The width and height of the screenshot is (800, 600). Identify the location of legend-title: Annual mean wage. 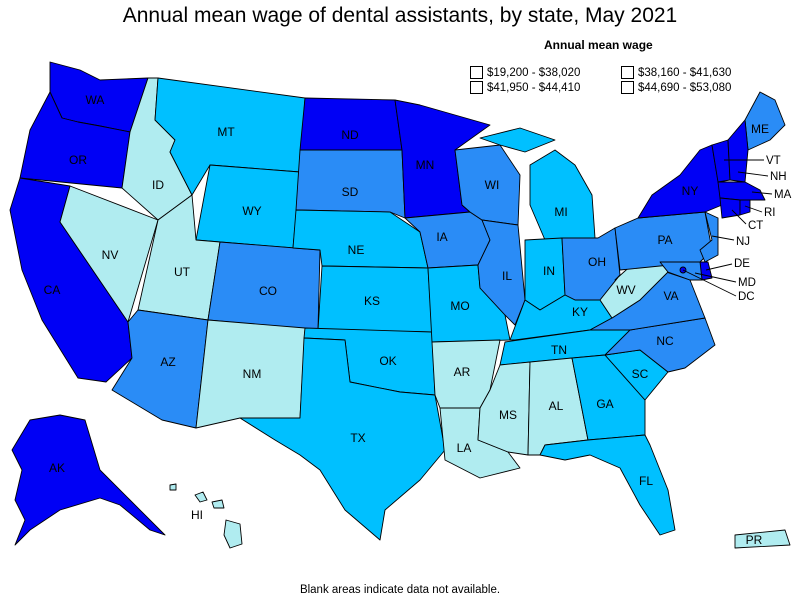
(598, 45).